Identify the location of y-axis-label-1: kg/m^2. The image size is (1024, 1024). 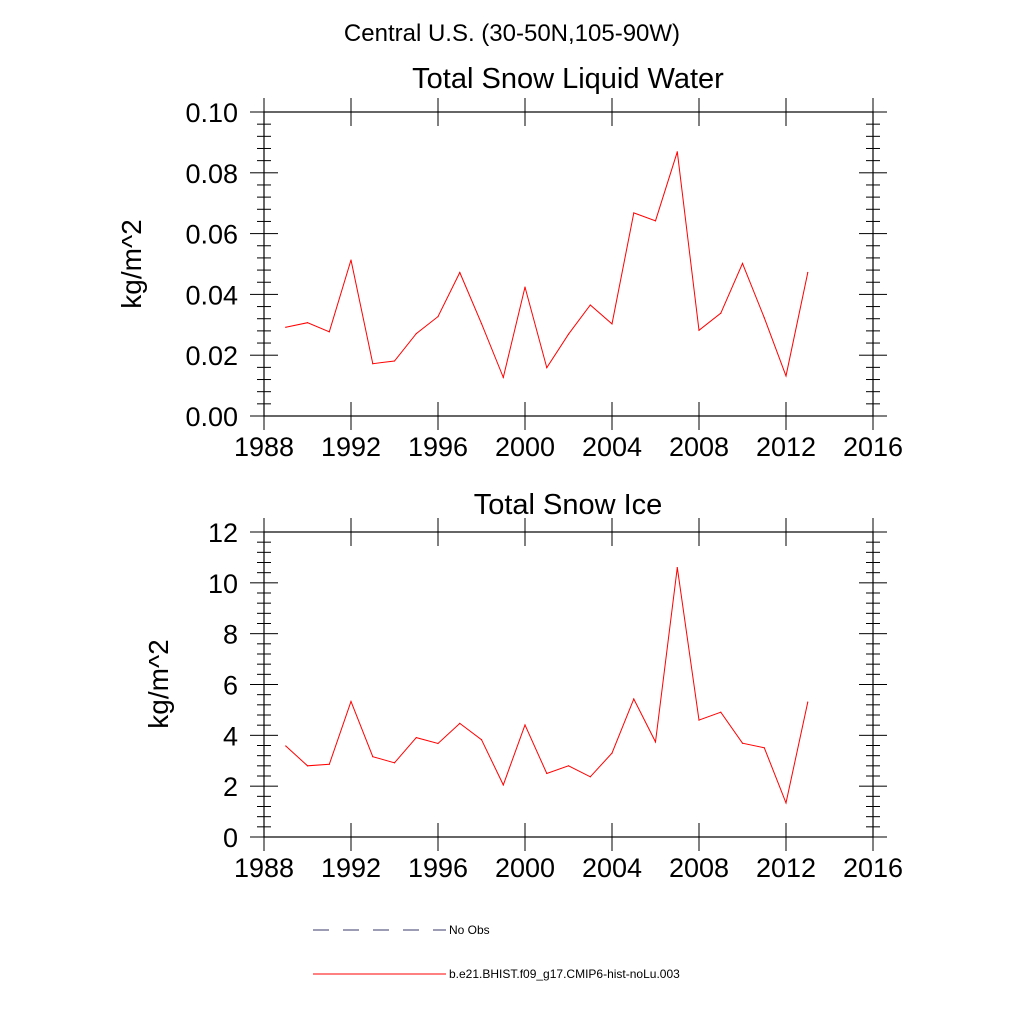
(158, 683).